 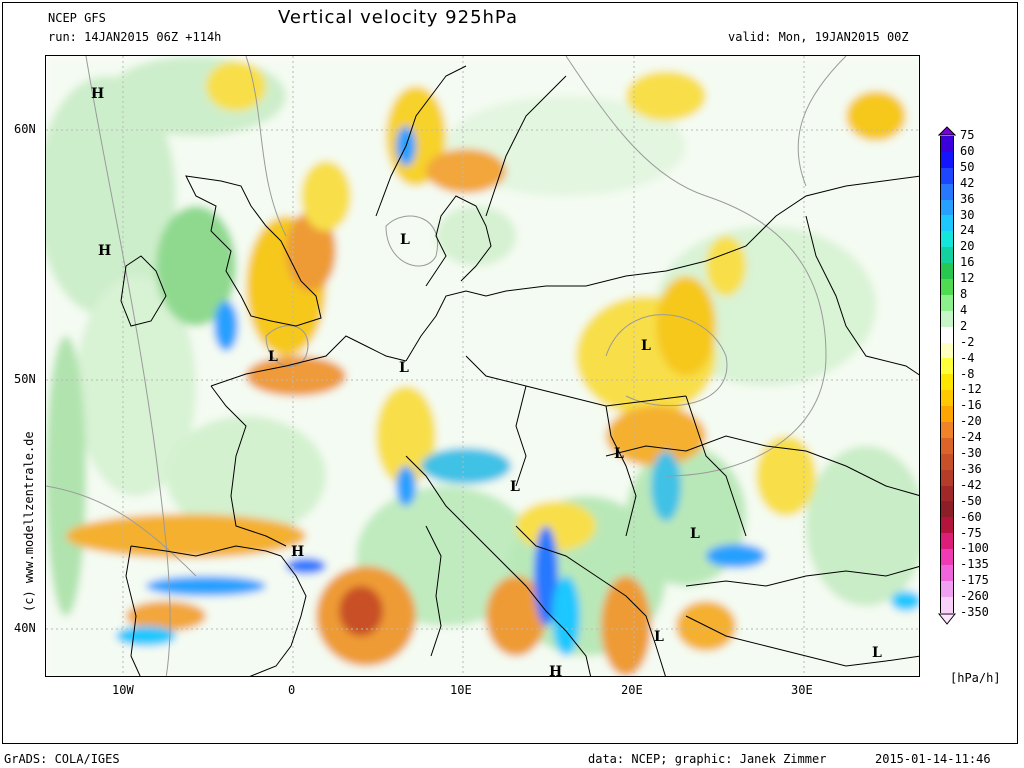 What do you see at coordinates (967, 150) in the screenshot?
I see `legend-level-label: 60` at bounding box center [967, 150].